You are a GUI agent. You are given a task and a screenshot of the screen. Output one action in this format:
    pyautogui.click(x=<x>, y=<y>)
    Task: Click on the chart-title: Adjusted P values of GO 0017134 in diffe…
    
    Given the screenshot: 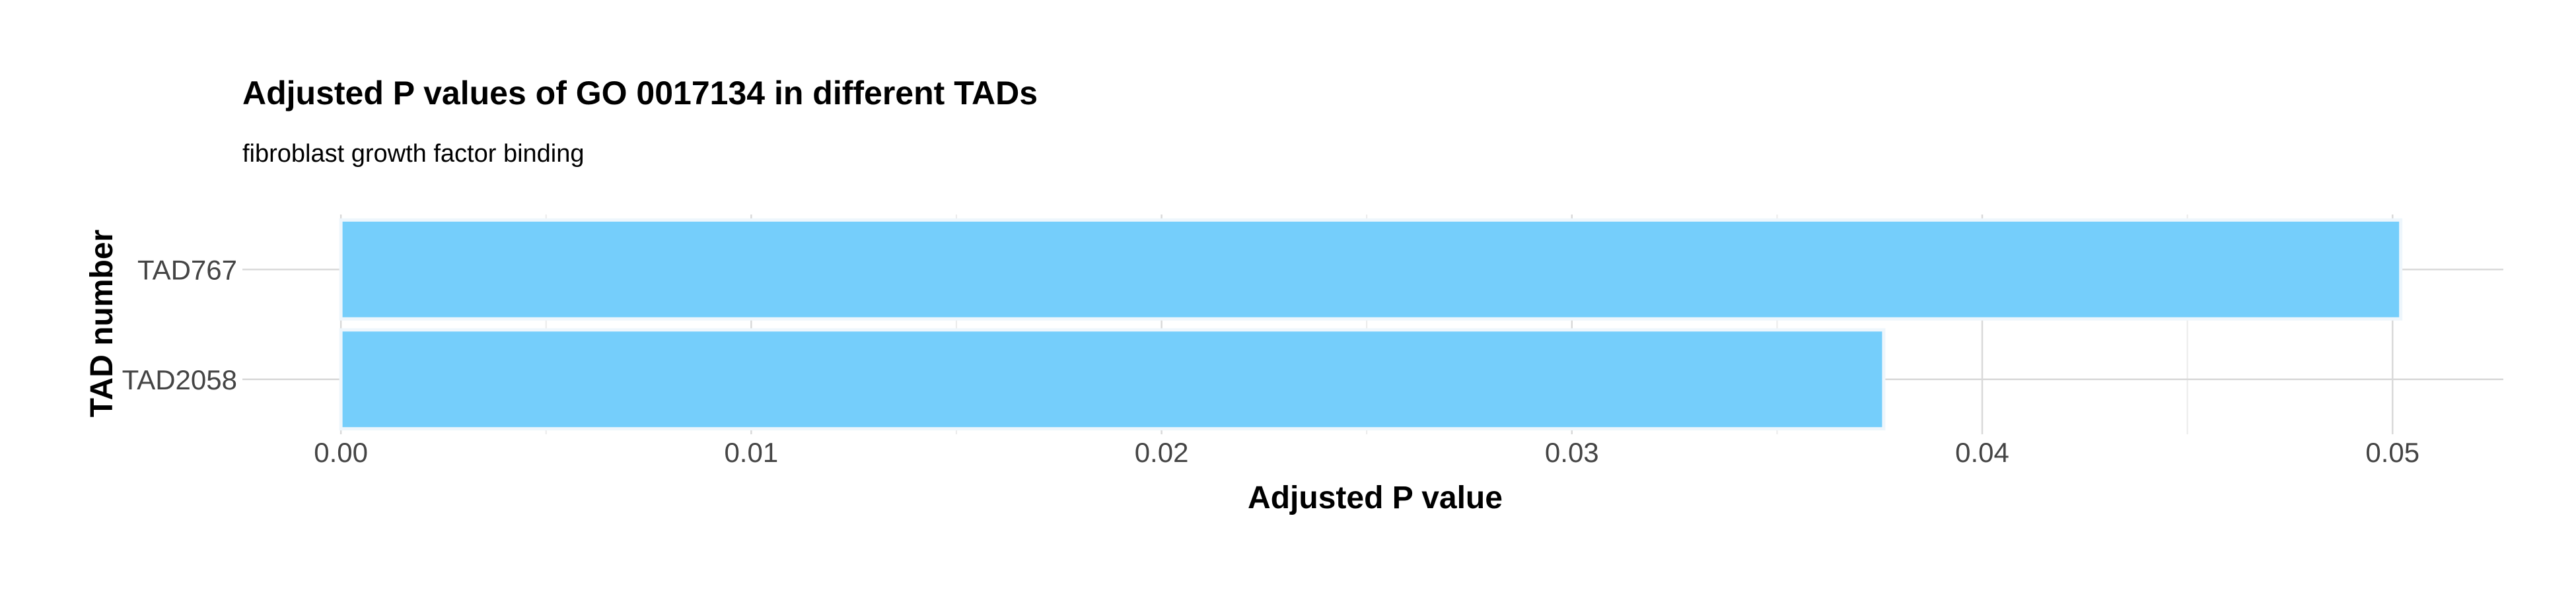 What is the action you would take?
    pyautogui.click(x=640, y=93)
    